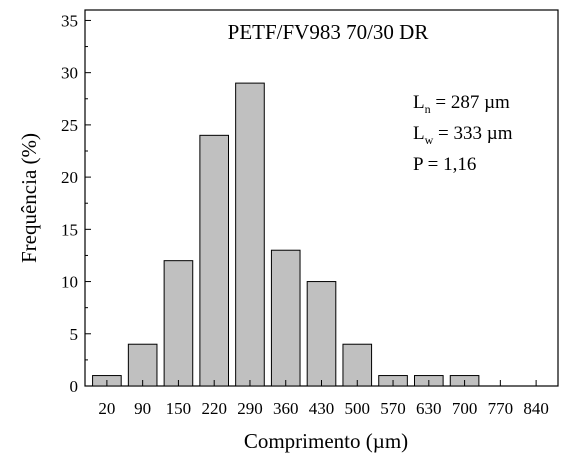 The height and width of the screenshot is (461, 572). Describe the element at coordinates (322, 408) in the screenshot. I see `x-tick-label: 430` at that location.